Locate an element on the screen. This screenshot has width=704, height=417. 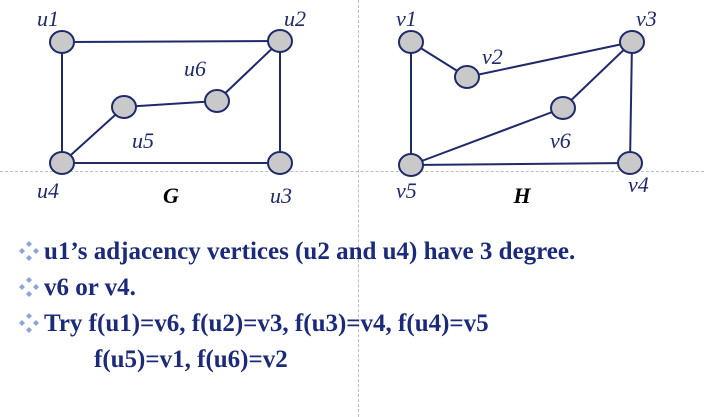
vertex-label-v5: v5 is located at coordinates (406, 190).